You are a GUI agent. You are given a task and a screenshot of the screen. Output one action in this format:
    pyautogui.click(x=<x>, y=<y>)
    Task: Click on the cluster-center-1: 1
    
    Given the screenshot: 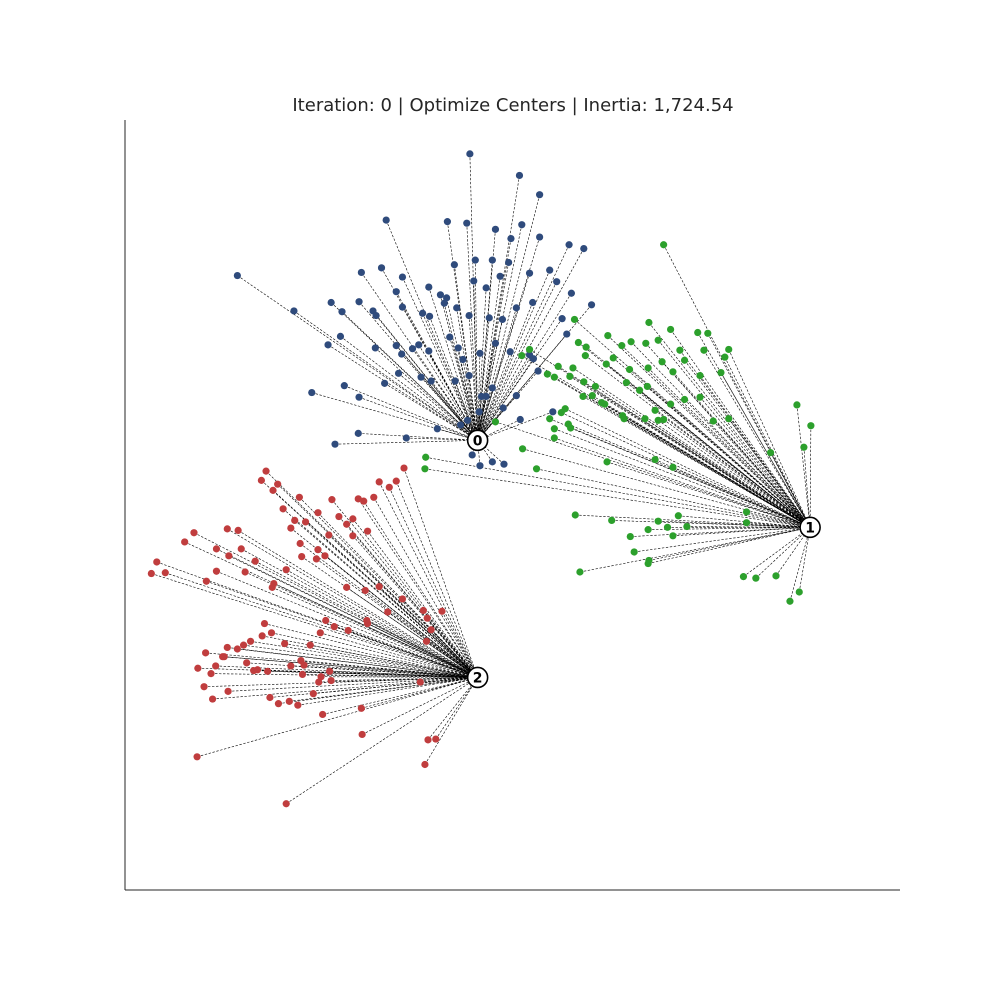 What is the action you would take?
    pyautogui.click(x=810, y=527)
    